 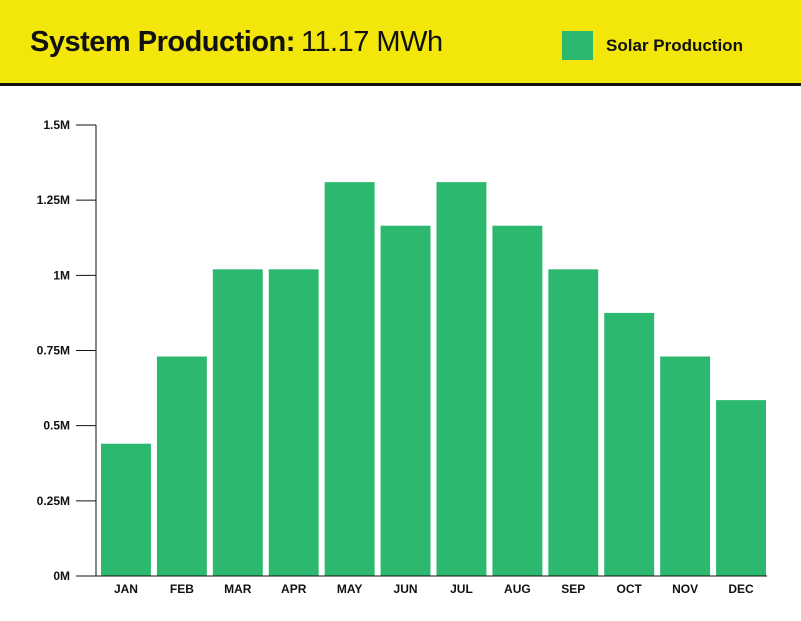 What do you see at coordinates (406, 589) in the screenshot?
I see `x-tick-label: JUN` at bounding box center [406, 589].